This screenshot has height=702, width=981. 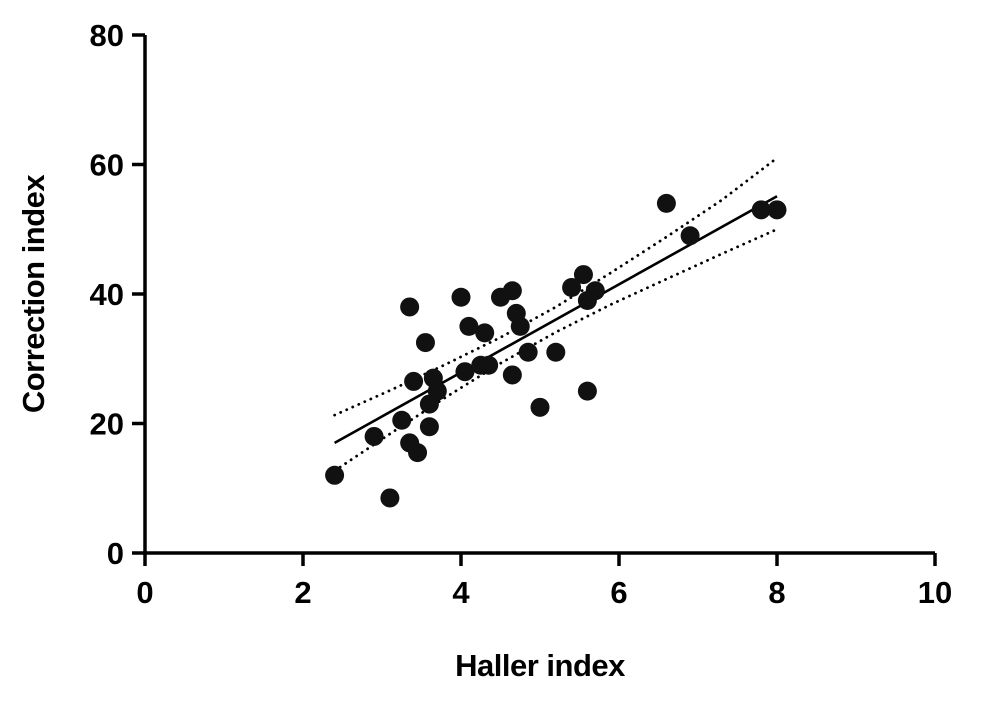 What do you see at coordinates (107, 294) in the screenshot?
I see `y-tick-label: 40` at bounding box center [107, 294].